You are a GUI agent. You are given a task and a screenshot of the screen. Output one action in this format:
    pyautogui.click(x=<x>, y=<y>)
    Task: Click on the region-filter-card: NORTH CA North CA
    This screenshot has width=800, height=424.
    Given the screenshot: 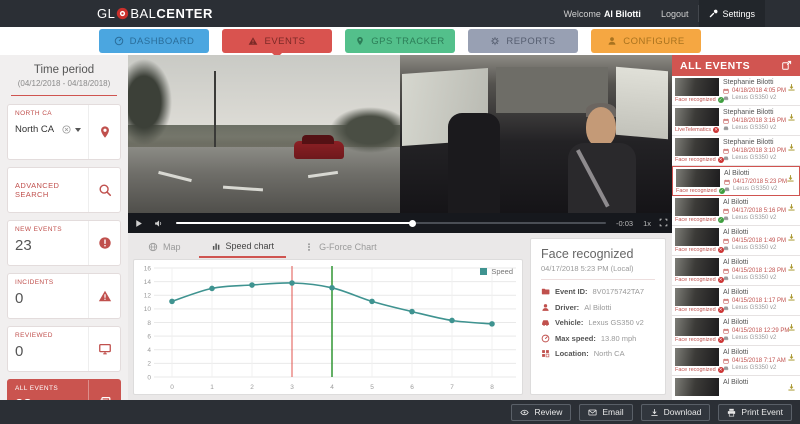 What is the action you would take?
    pyautogui.click(x=64, y=132)
    